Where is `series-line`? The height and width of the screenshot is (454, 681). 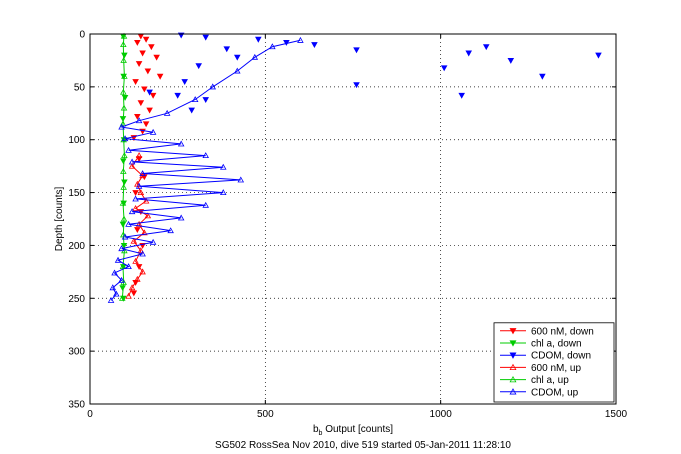
series-line is located at coordinates (138, 226).